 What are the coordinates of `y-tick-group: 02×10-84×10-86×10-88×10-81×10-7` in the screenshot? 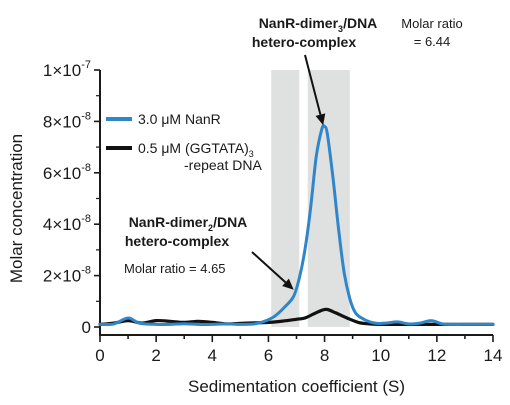 It's located at (71, 198).